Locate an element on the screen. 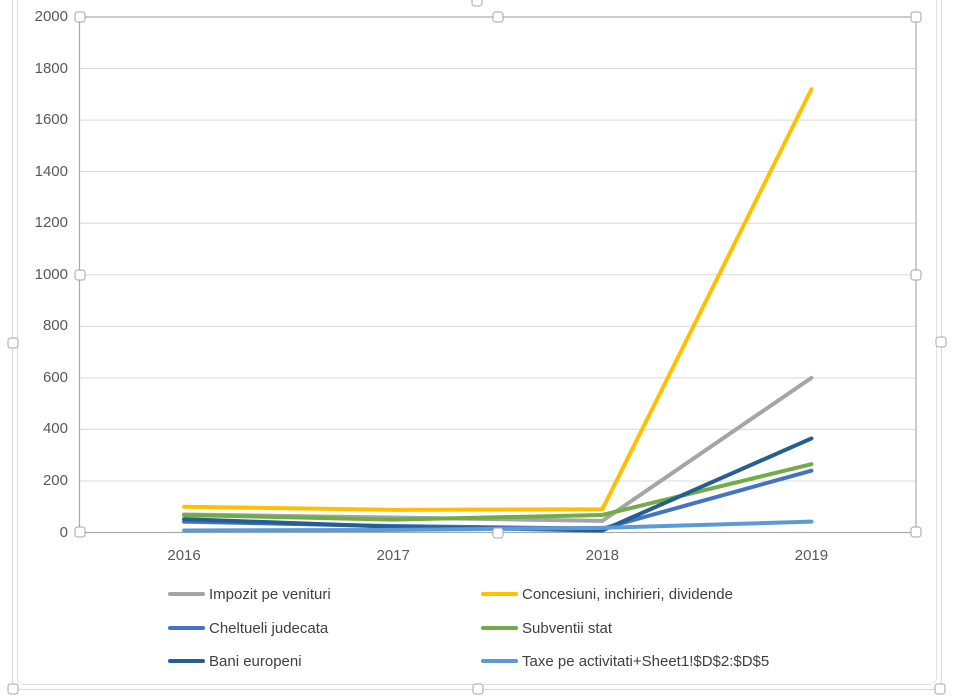  x-axis-label: 2016 is located at coordinates (184, 555).